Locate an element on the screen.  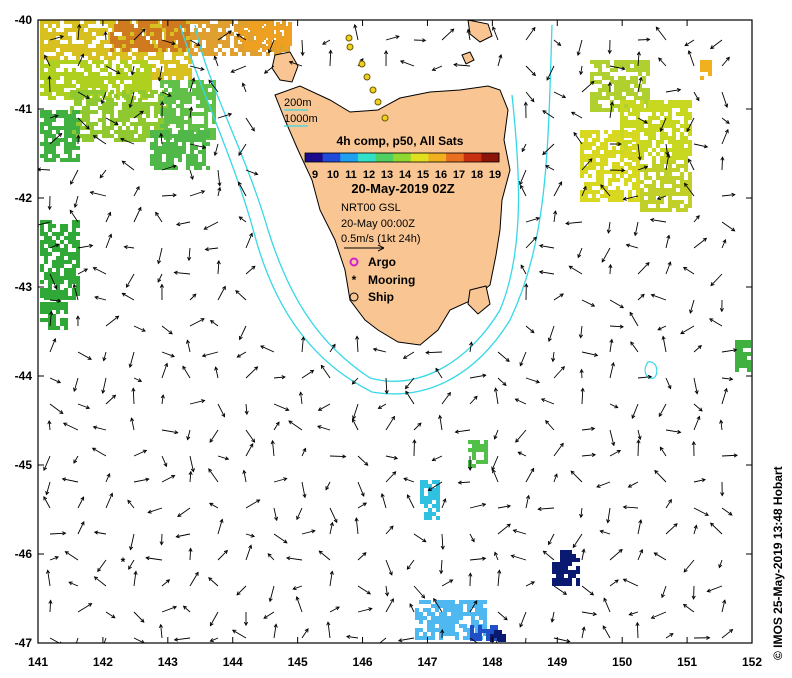
x-tick-label: 143 is located at coordinates (168, 662).